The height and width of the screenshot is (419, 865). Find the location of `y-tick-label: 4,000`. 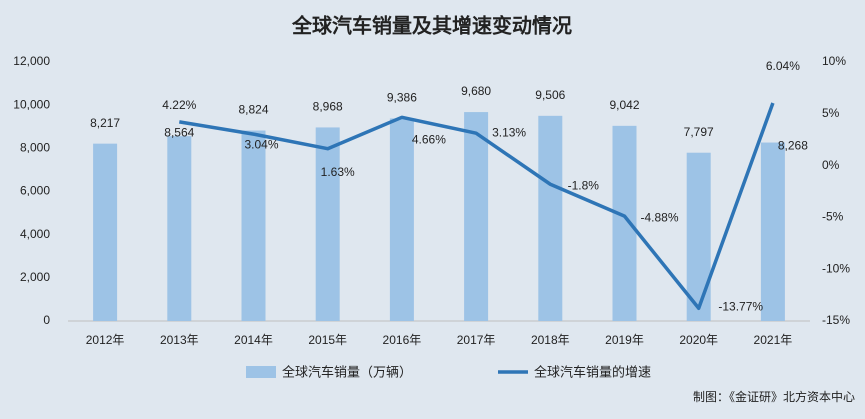

y-tick-label: 4,000 is located at coordinates (35, 234).